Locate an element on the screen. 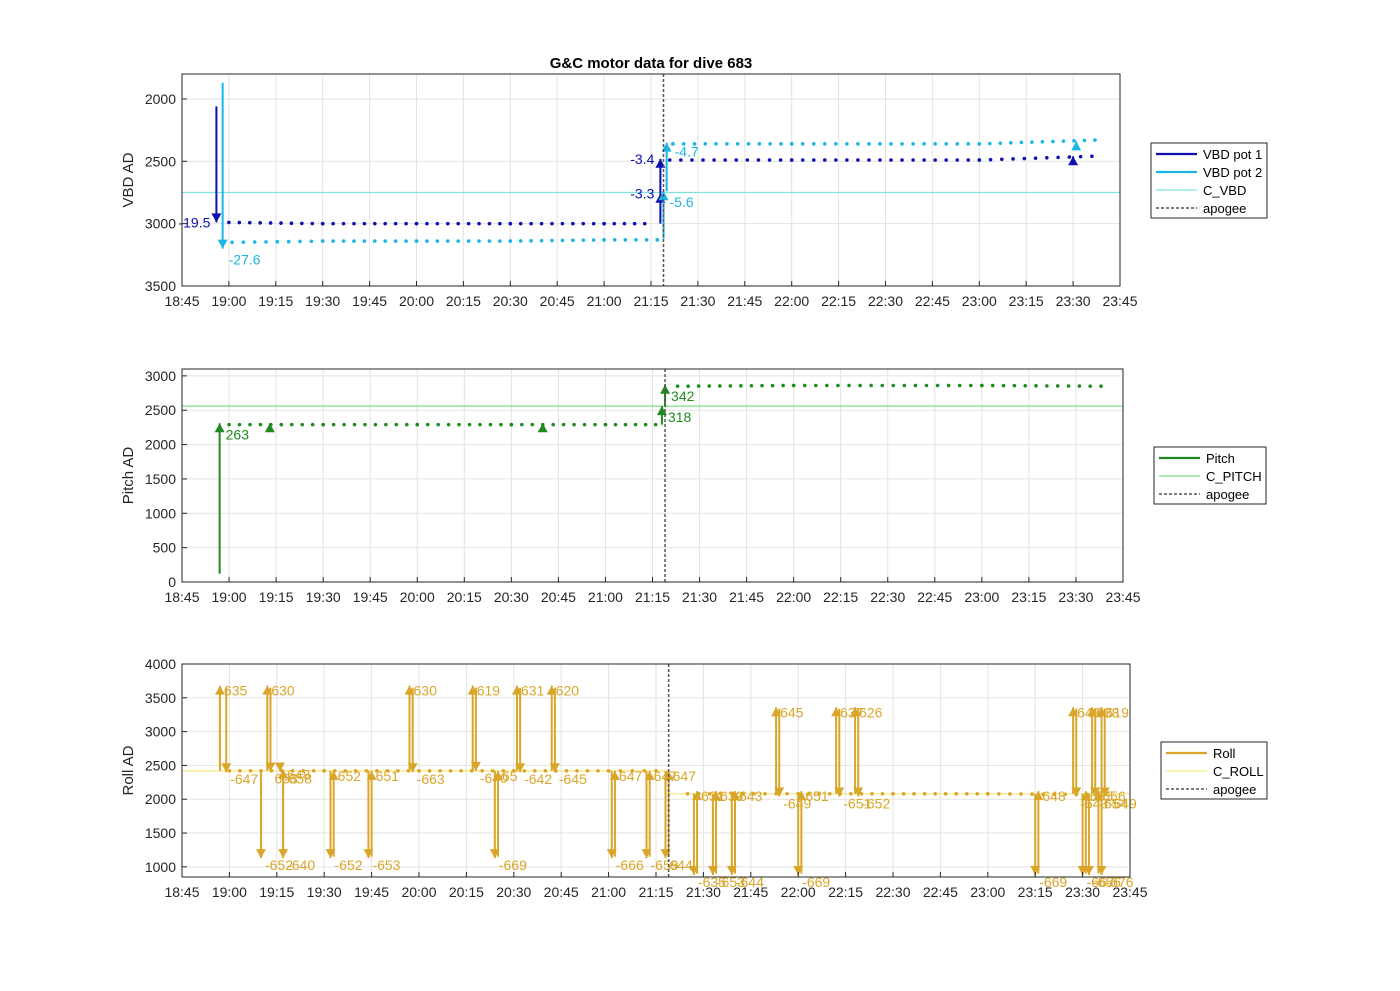  y-tick-label: 4000 is located at coordinates (160, 664).